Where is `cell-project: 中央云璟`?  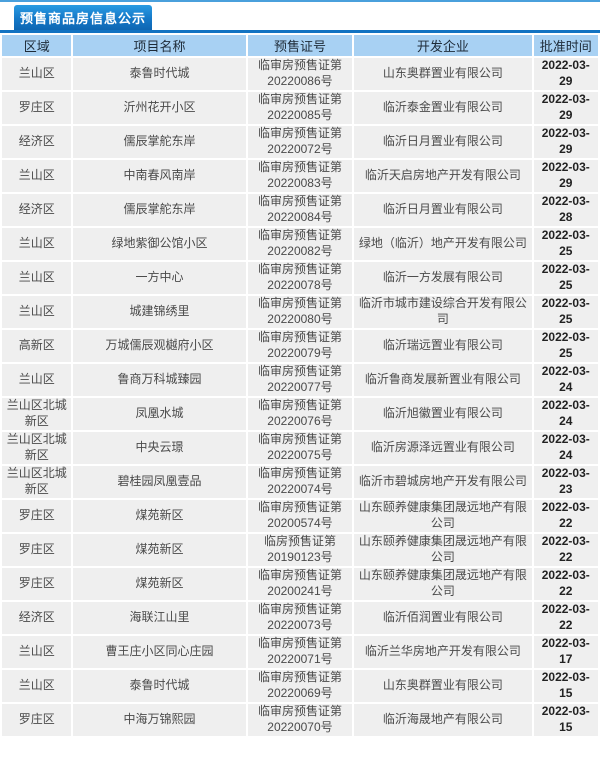
cell-project: 中央云璟 is located at coordinates (159, 448).